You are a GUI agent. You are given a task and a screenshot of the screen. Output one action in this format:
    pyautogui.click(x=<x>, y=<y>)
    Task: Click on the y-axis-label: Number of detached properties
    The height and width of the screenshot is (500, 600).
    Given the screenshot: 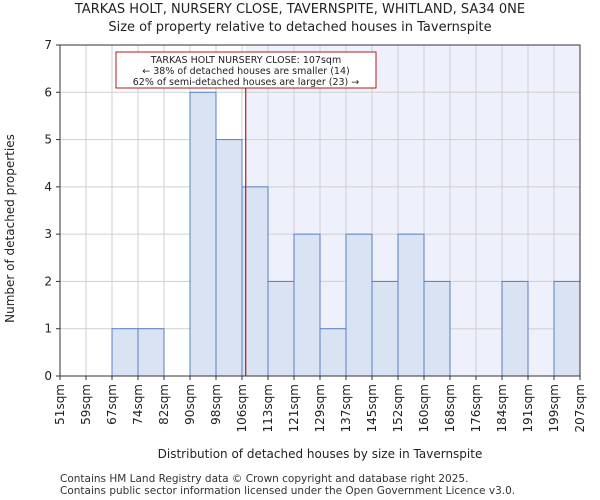 What is the action you would take?
    pyautogui.click(x=10, y=228)
    